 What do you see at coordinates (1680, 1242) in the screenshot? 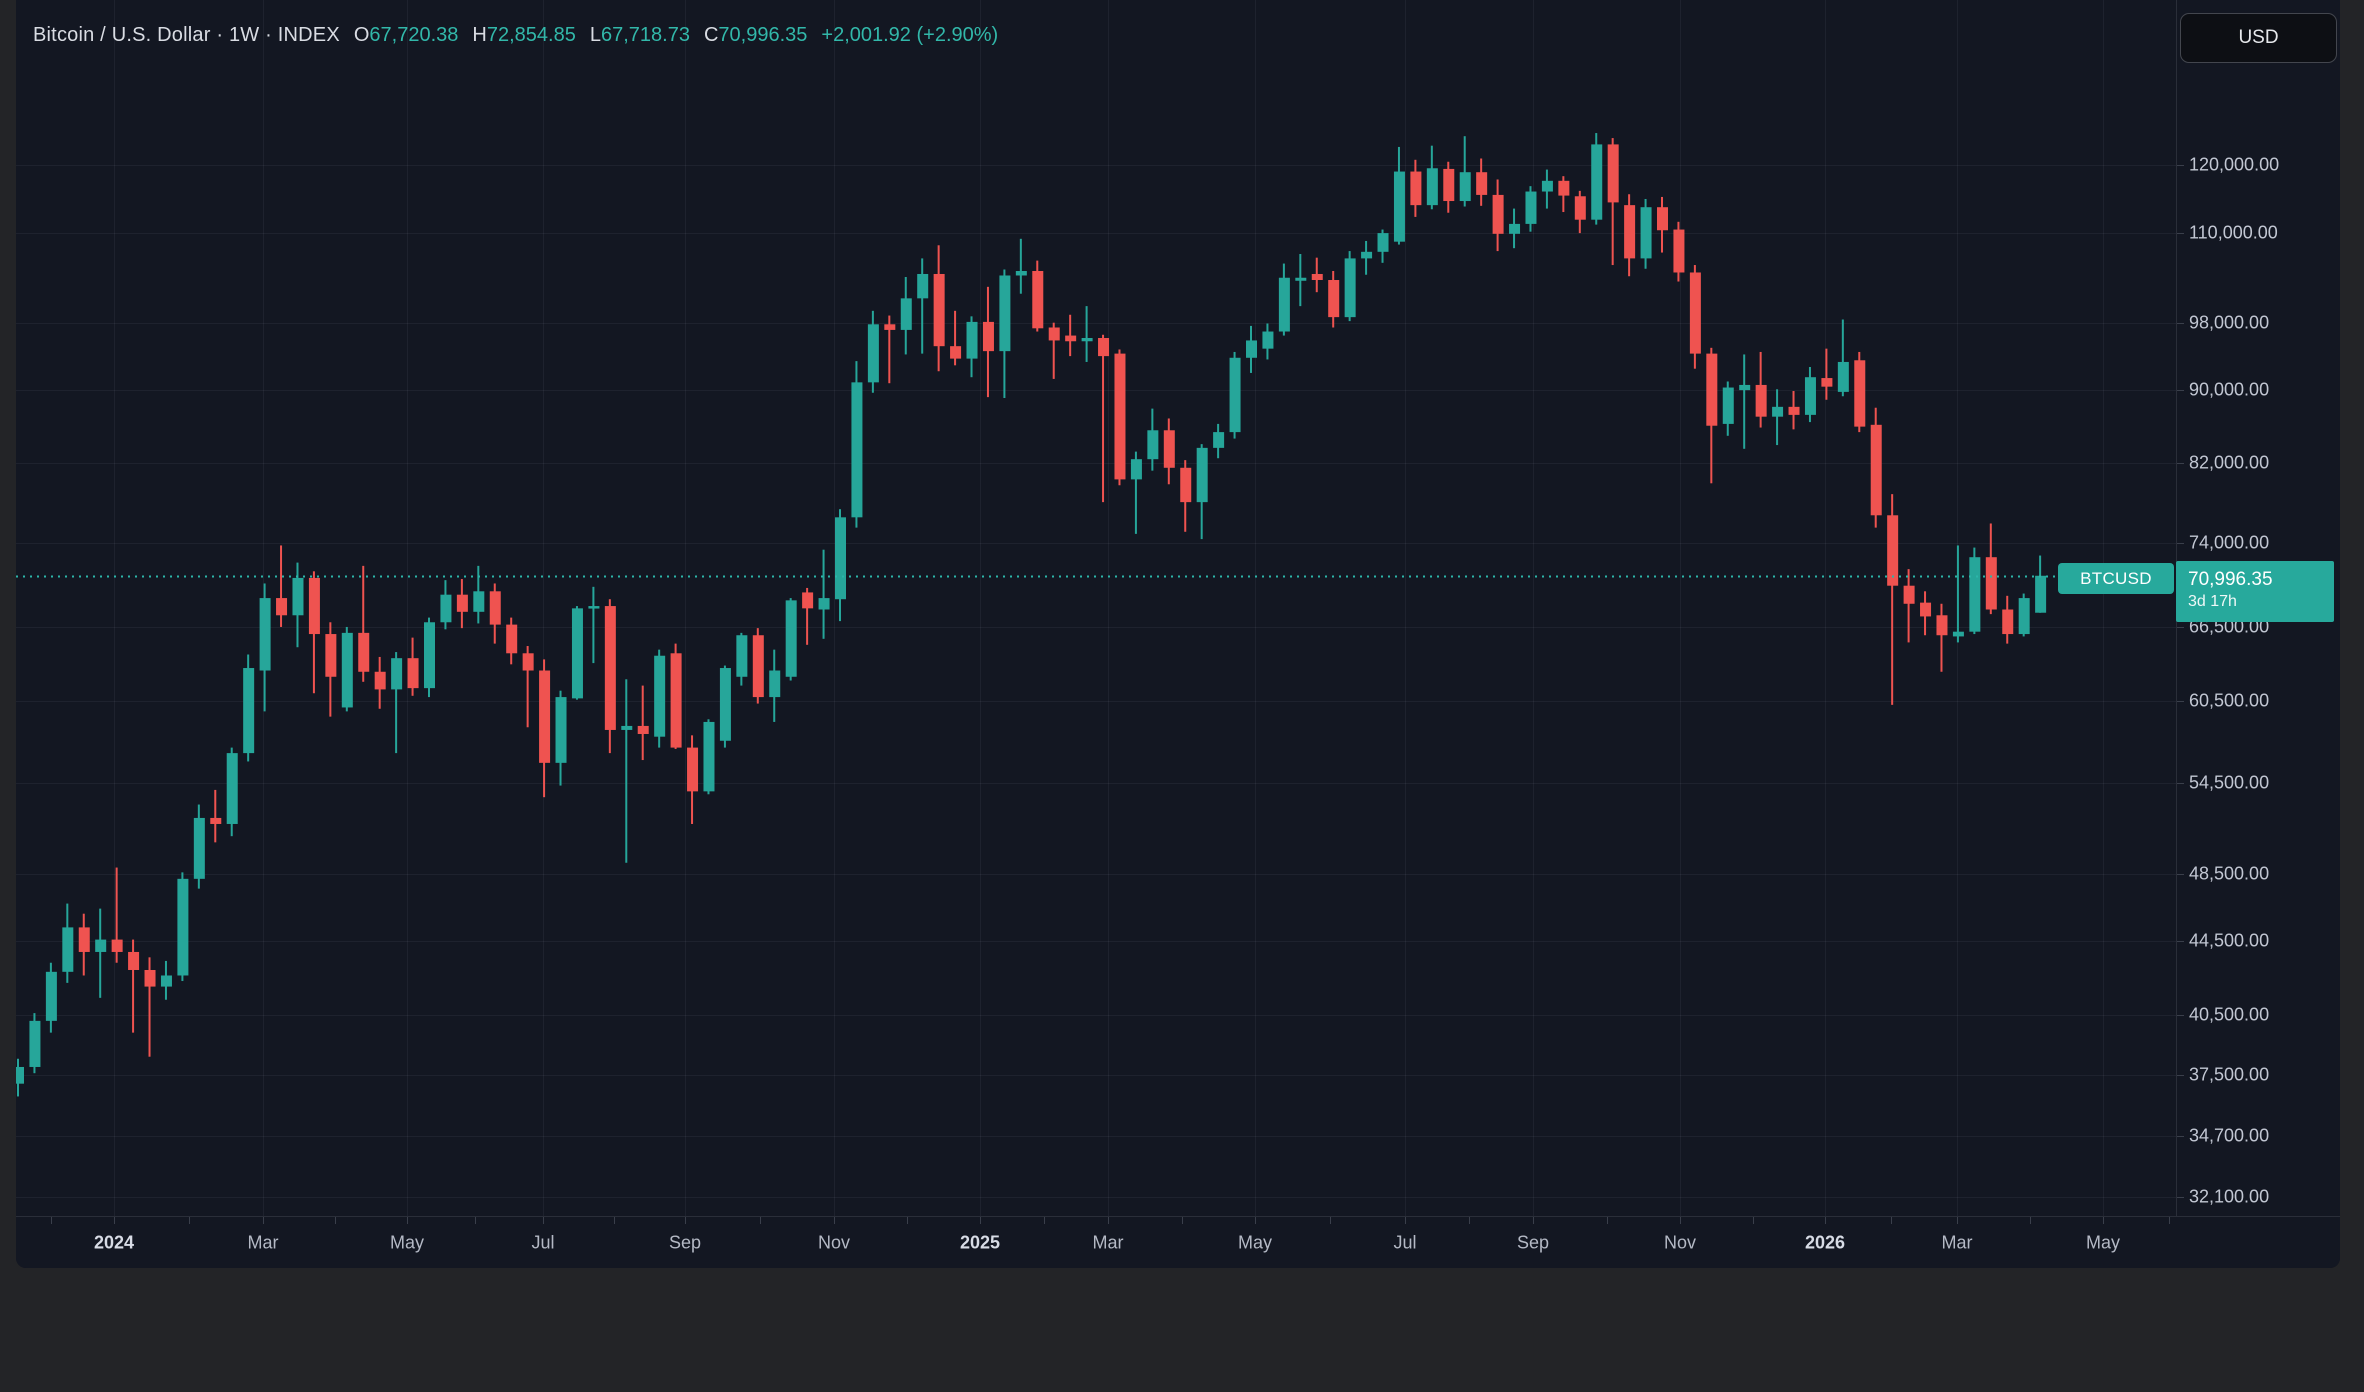
I see `time-axis-label: Nov` at bounding box center [1680, 1242].